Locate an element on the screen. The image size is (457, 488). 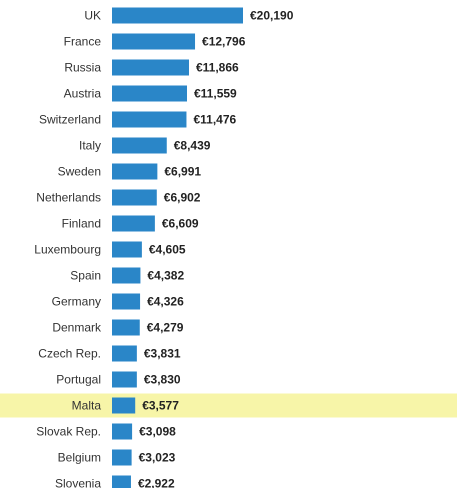
highlight-layer is located at coordinates (228, 405).